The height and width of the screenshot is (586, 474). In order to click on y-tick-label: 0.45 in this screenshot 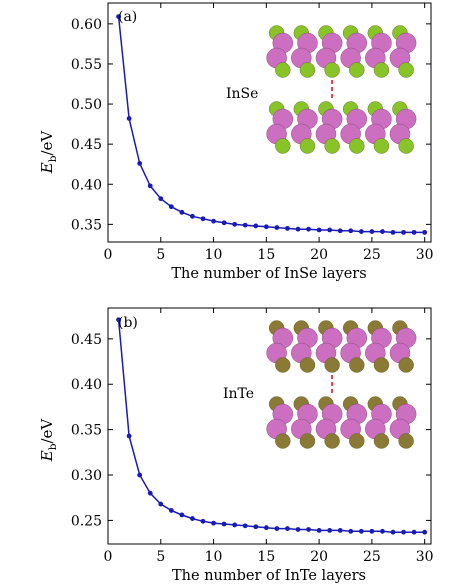, I will do `click(86, 340)`.